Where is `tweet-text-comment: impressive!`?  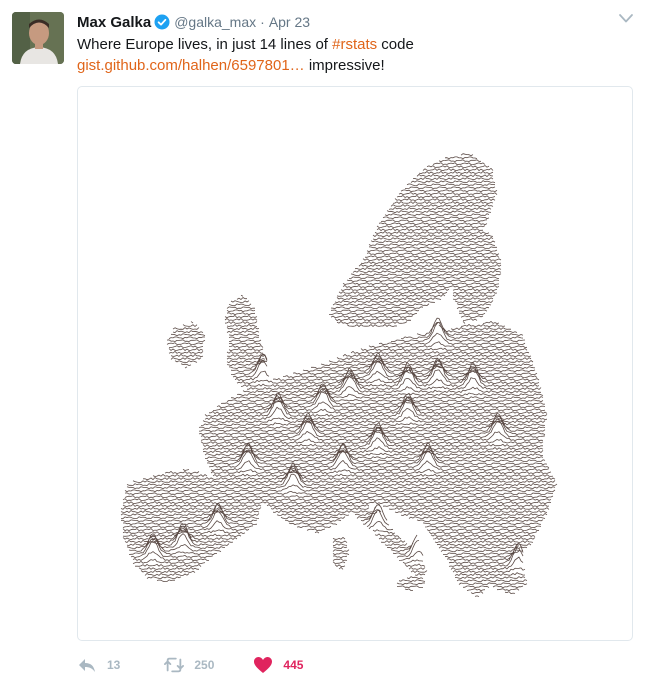 tweet-text-comment: impressive! is located at coordinates (344, 65).